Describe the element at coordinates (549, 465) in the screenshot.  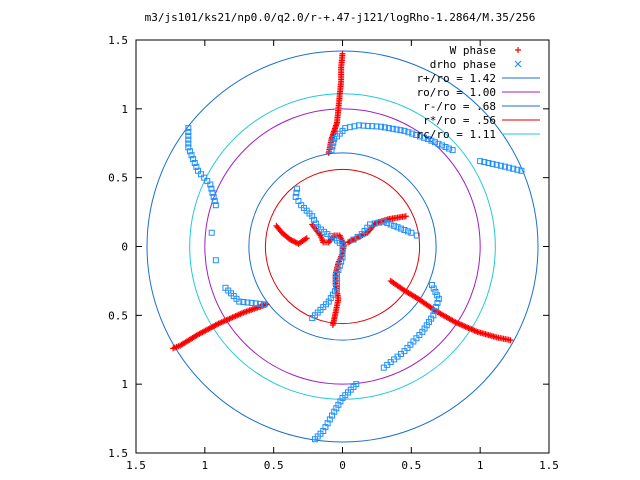
I see `x-tick-label-6: 1.5` at that location.